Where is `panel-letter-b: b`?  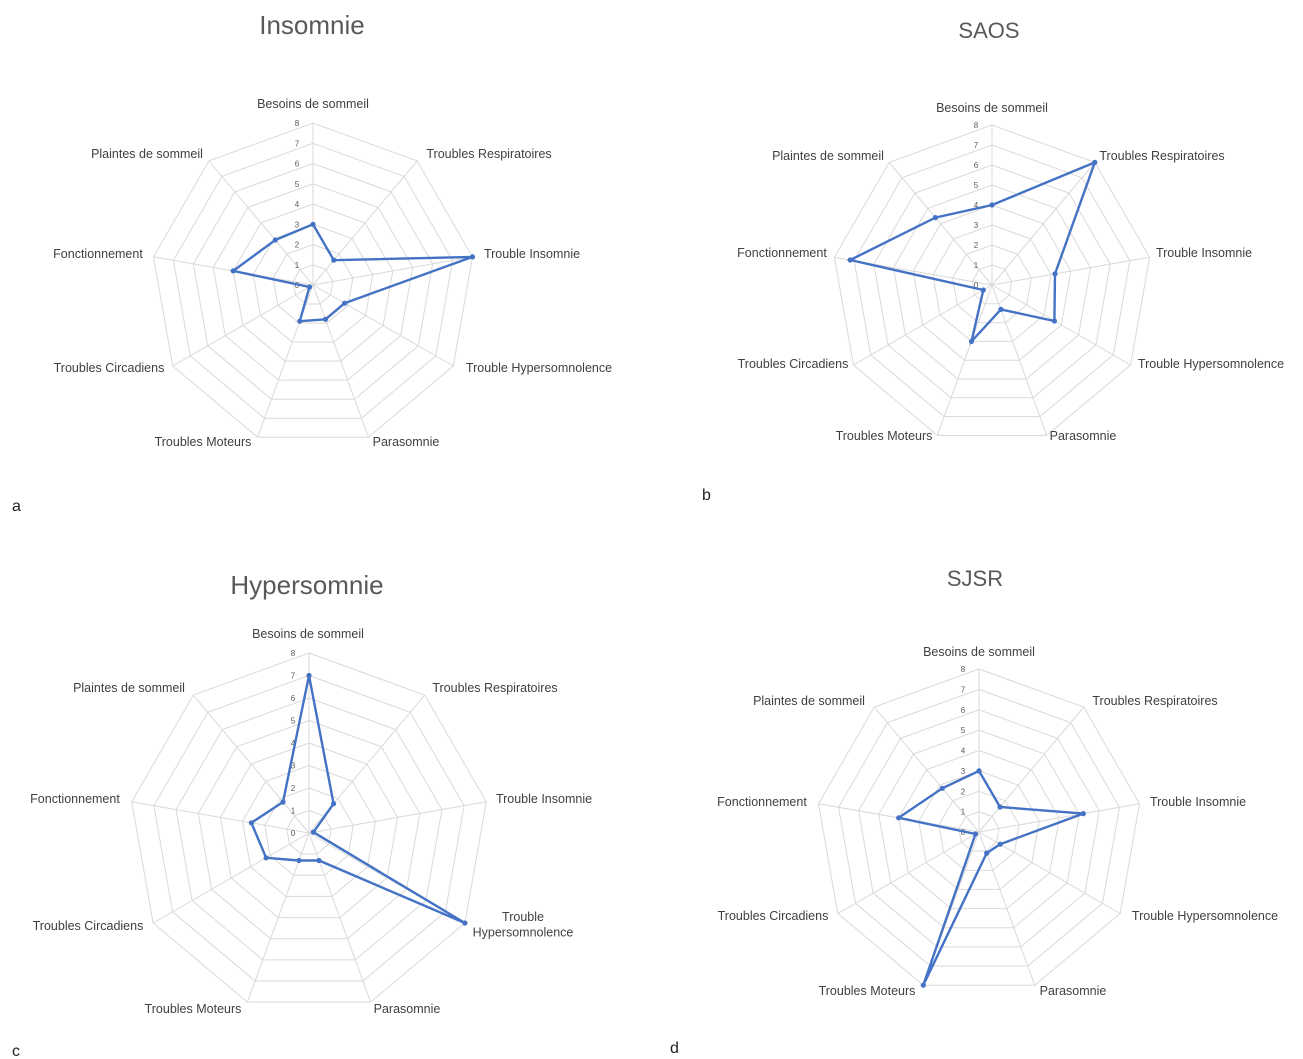 panel-letter-b: b is located at coordinates (706, 495).